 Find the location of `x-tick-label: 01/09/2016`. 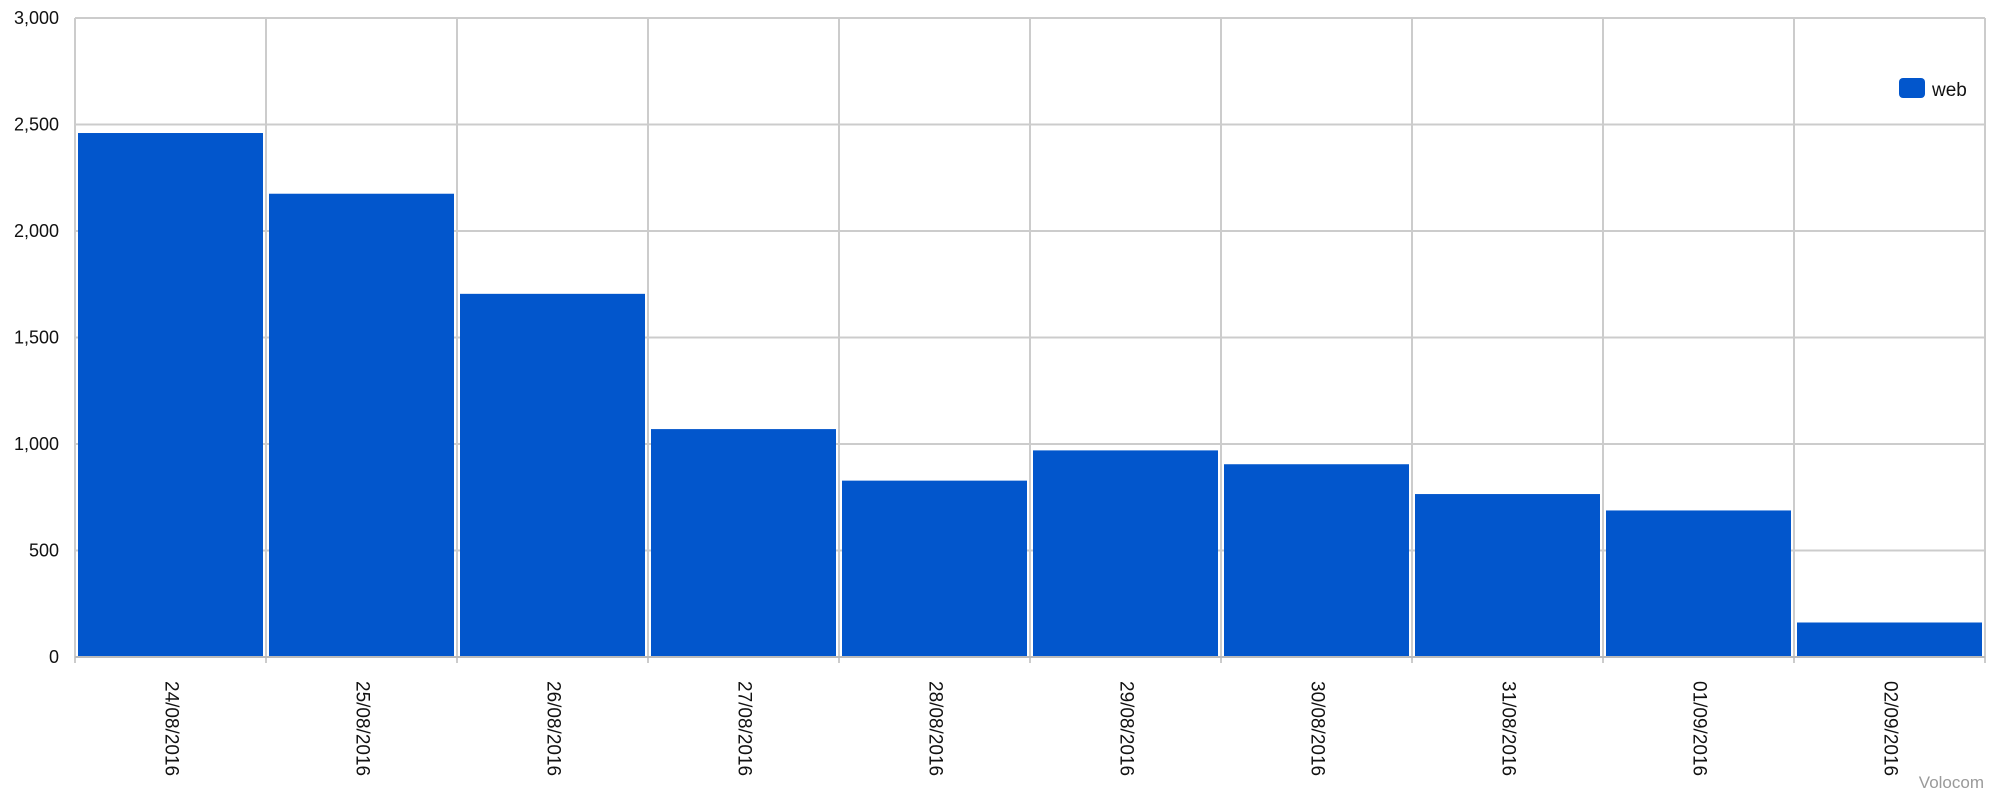

x-tick-label: 01/09/2016 is located at coordinates (1698, 728).